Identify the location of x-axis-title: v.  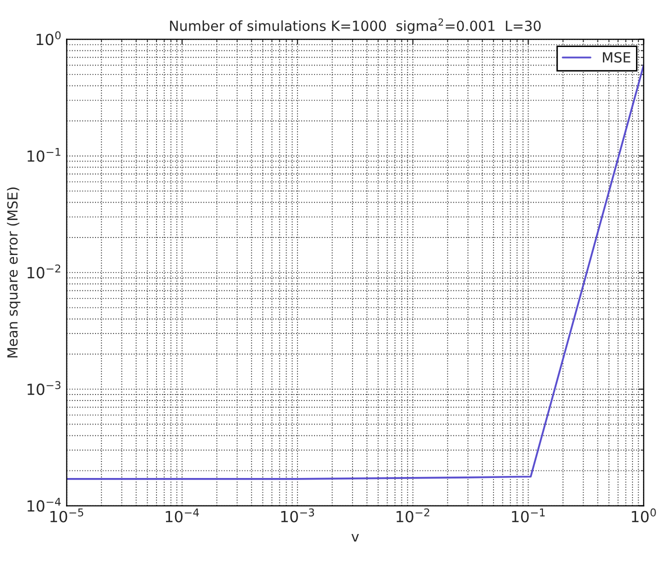
(355, 538).